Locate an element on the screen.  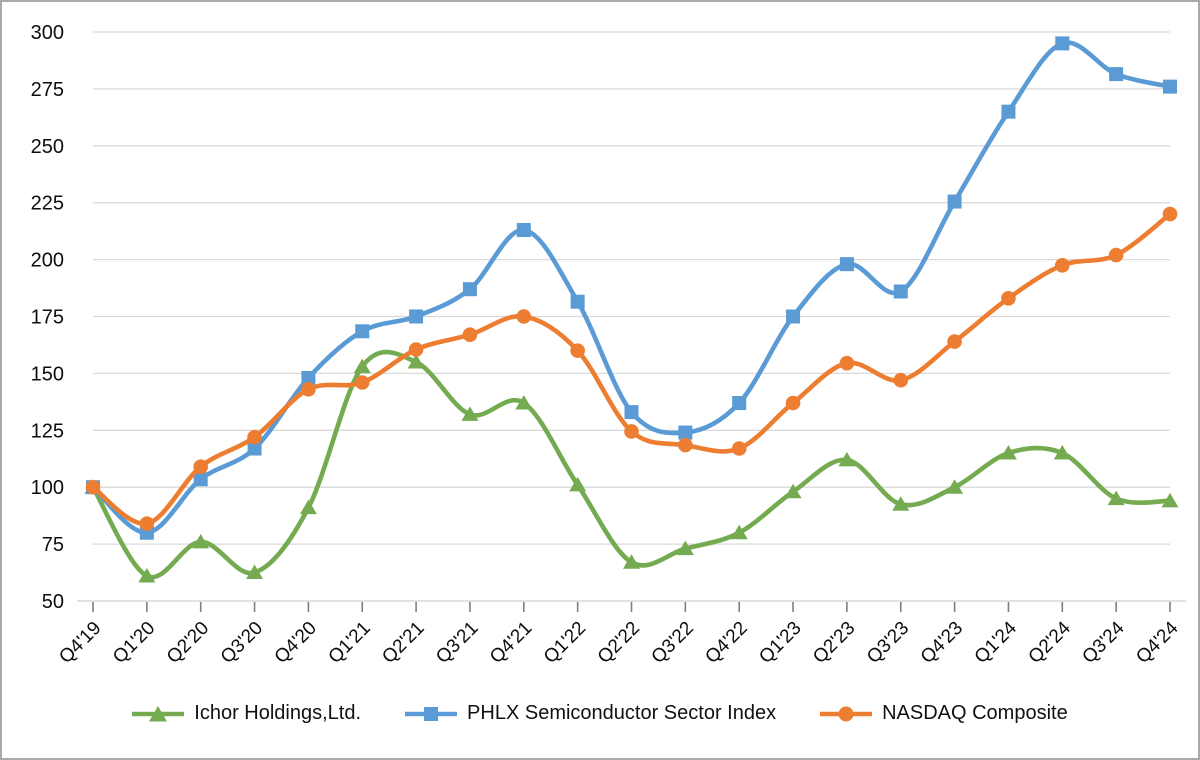
x-axis-label: Q2'24 is located at coordinates (1050, 642).